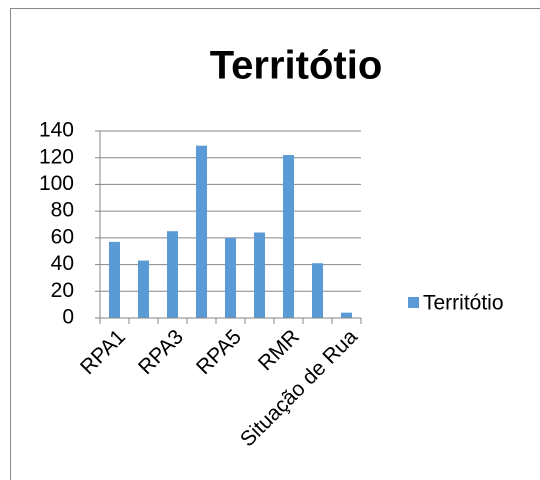 The width and height of the screenshot is (540, 480). What do you see at coordinates (56, 156) in the screenshot?
I see `y-tick-label: 120` at bounding box center [56, 156].